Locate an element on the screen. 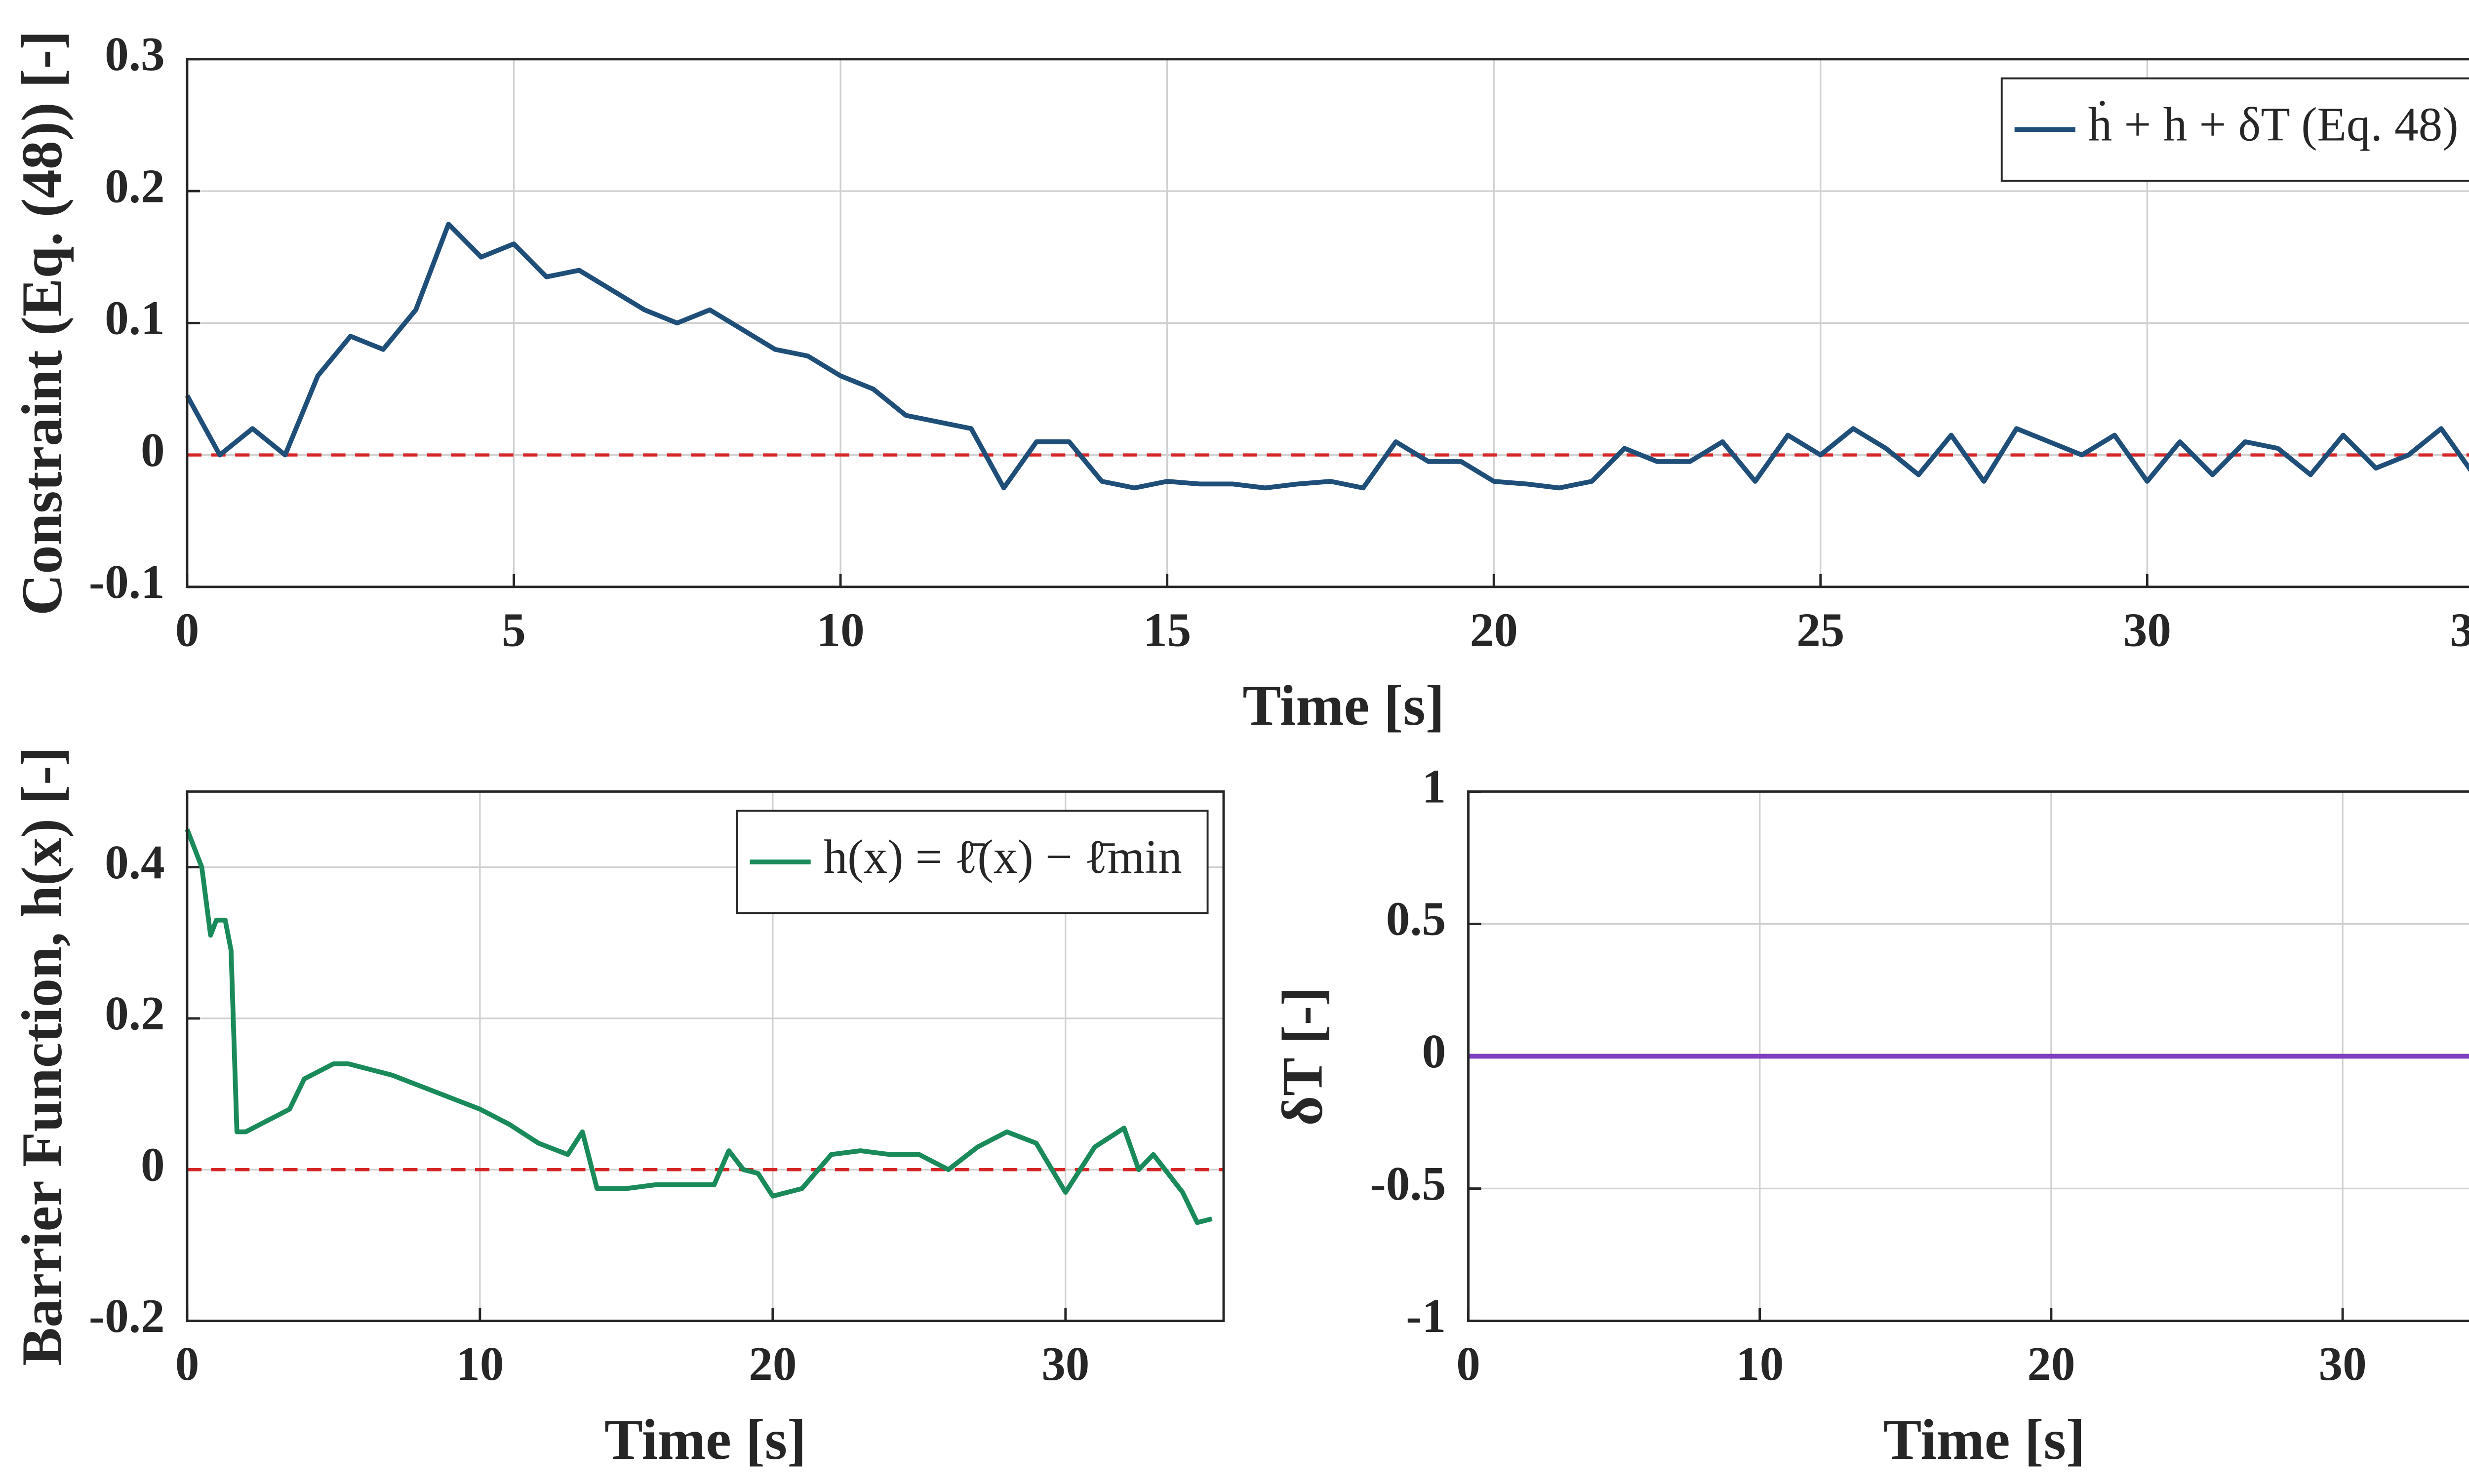 This screenshot has height=1484, width=2469. data-line is located at coordinates (699, 1027).